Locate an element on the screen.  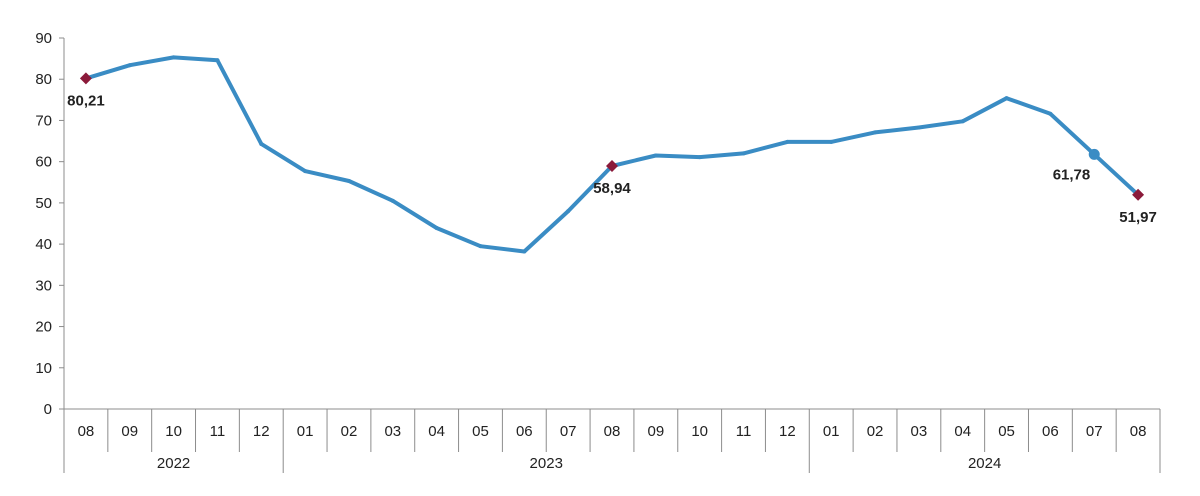
x-year-label: 2024 is located at coordinates (984, 463).